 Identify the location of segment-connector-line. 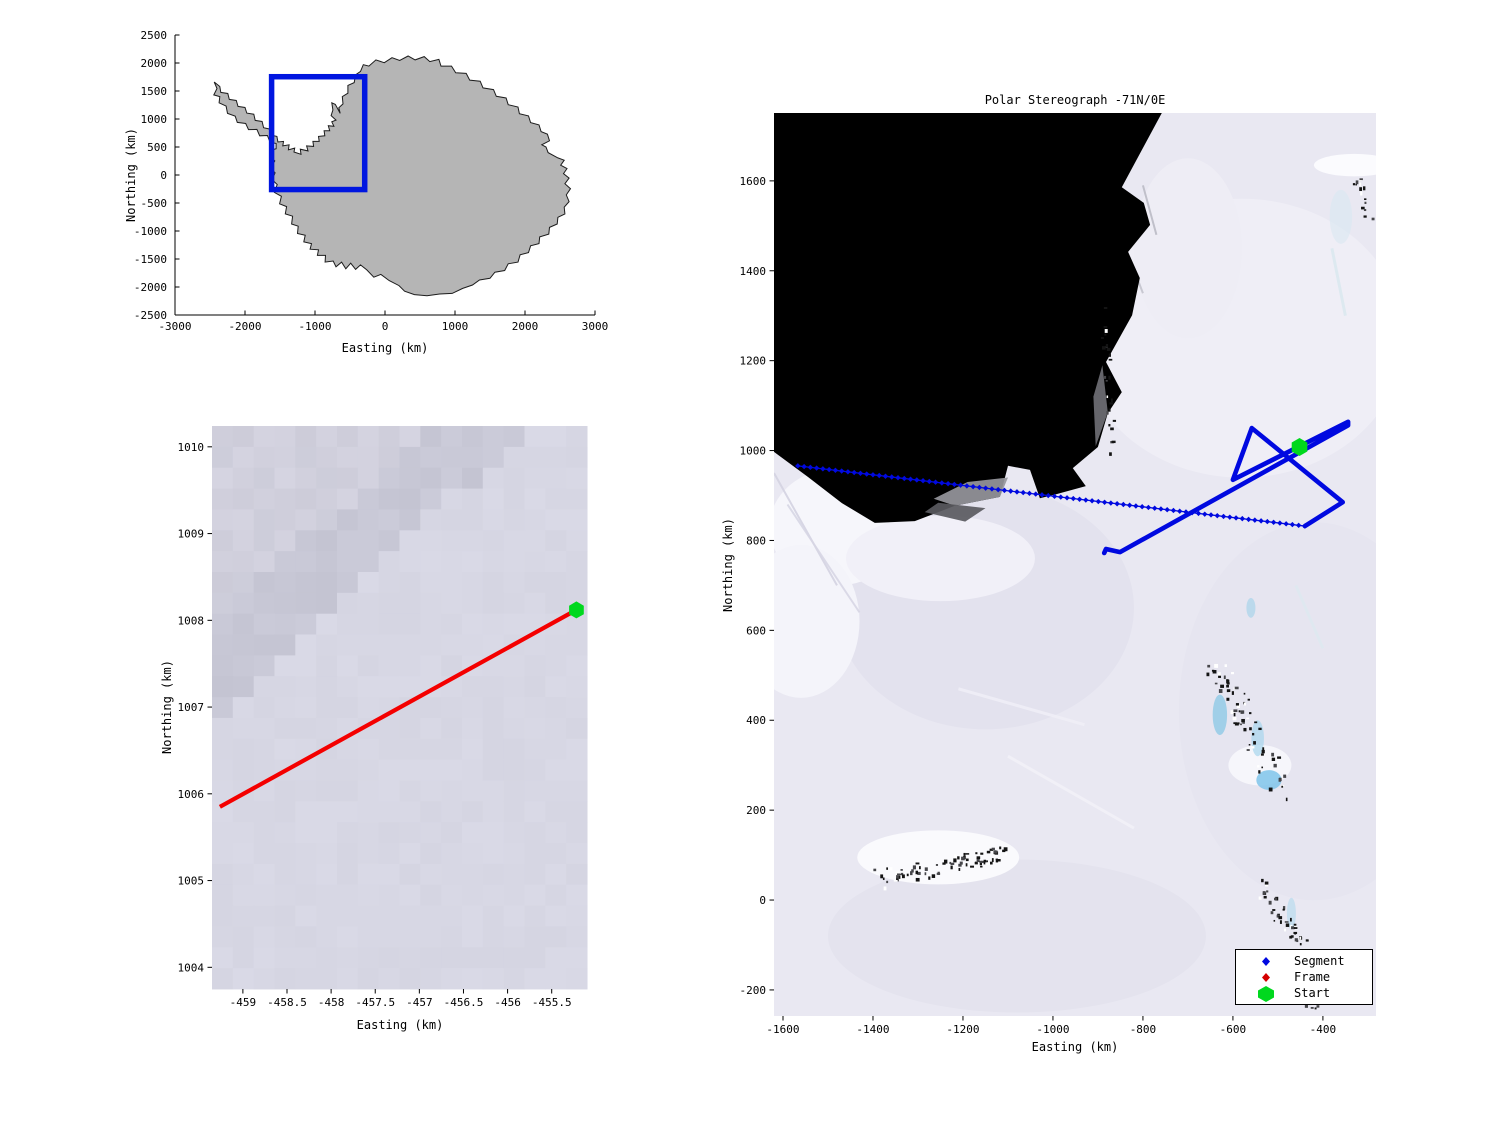
(1051, 496).